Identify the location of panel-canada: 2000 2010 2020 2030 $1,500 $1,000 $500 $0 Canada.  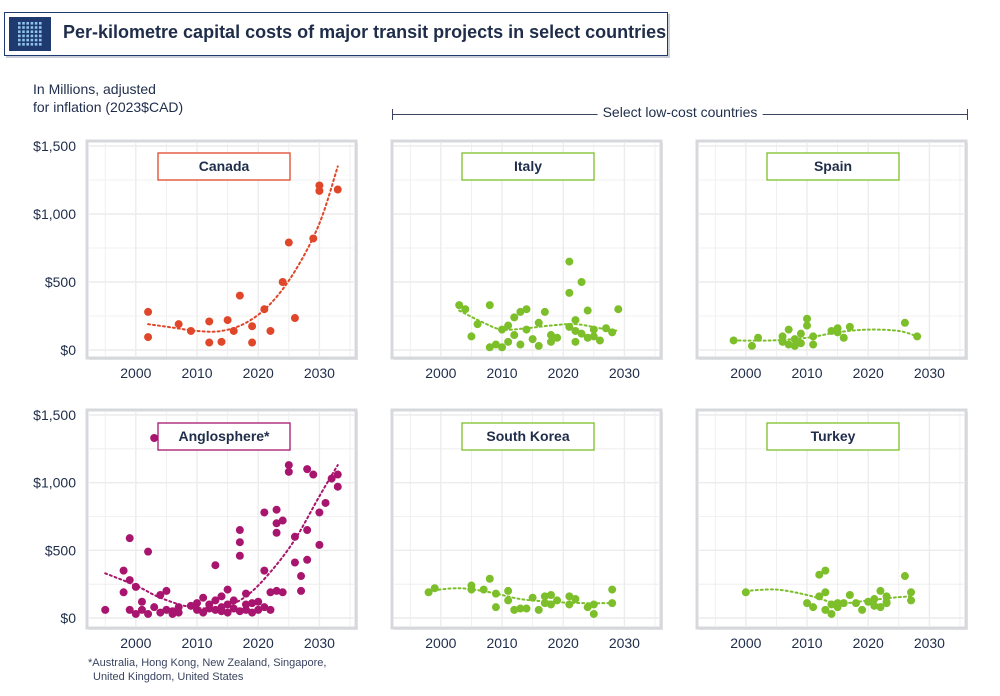
(195, 259).